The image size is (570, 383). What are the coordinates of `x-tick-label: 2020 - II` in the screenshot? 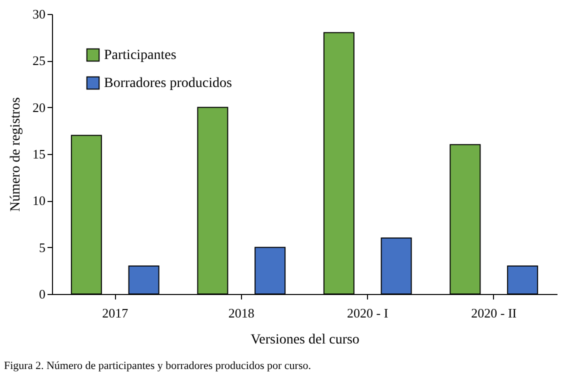 It's located at (494, 313).